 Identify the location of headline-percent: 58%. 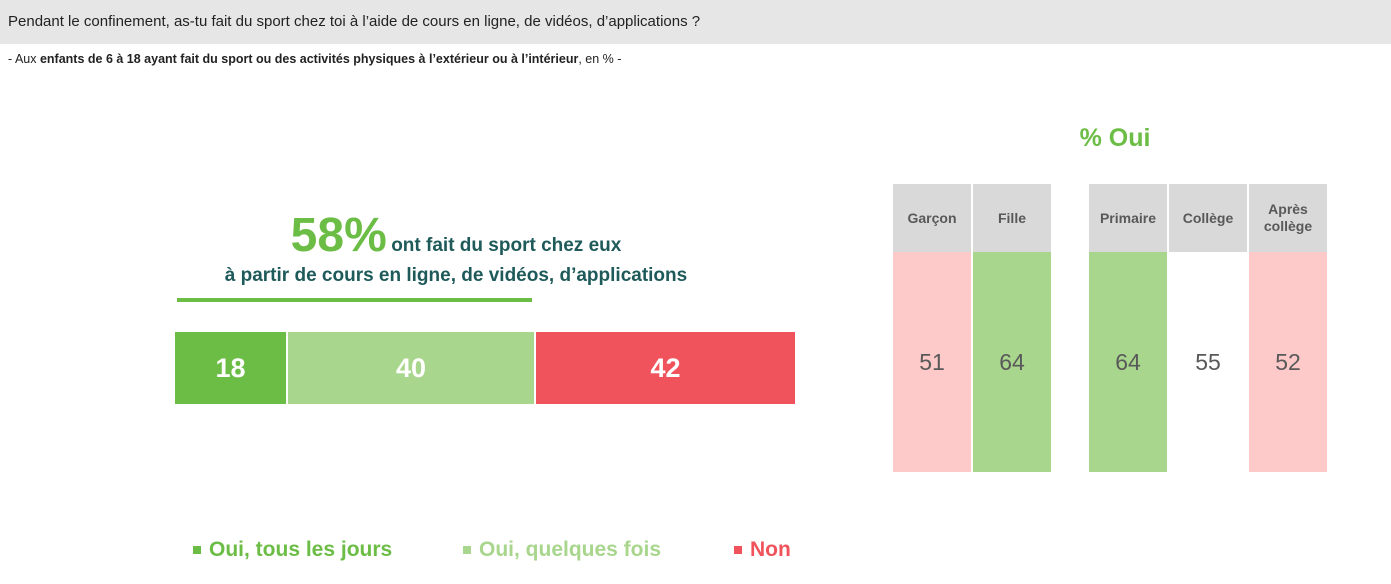
(338, 235).